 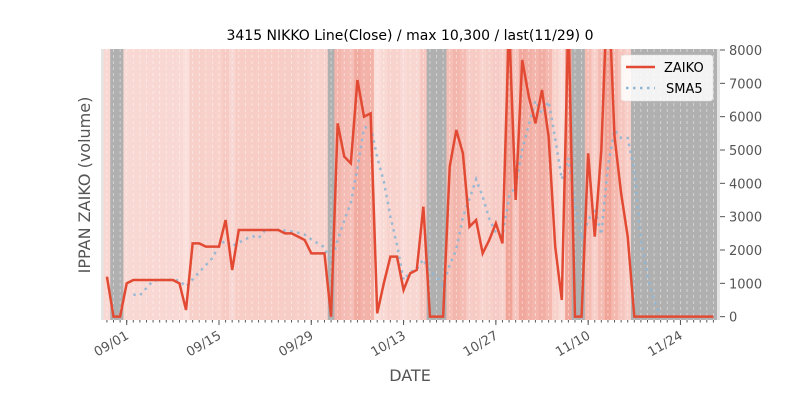 What do you see at coordinates (745, 251) in the screenshot?
I see `y-tick-label: 2000` at bounding box center [745, 251].